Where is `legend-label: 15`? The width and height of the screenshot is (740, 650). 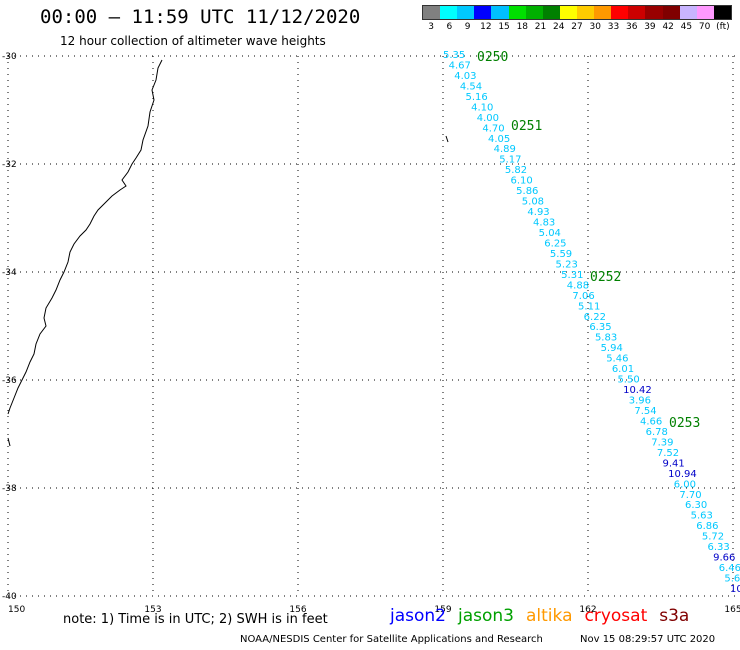 legend-label: 15 is located at coordinates (504, 27).